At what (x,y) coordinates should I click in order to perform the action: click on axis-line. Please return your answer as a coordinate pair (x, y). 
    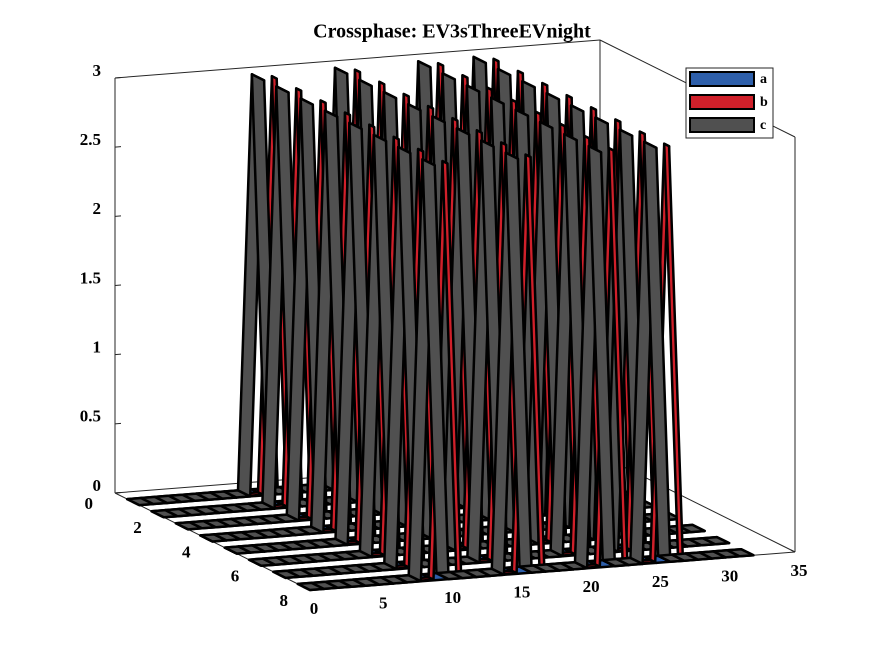
    Looking at the image, I should click on (357, 59).